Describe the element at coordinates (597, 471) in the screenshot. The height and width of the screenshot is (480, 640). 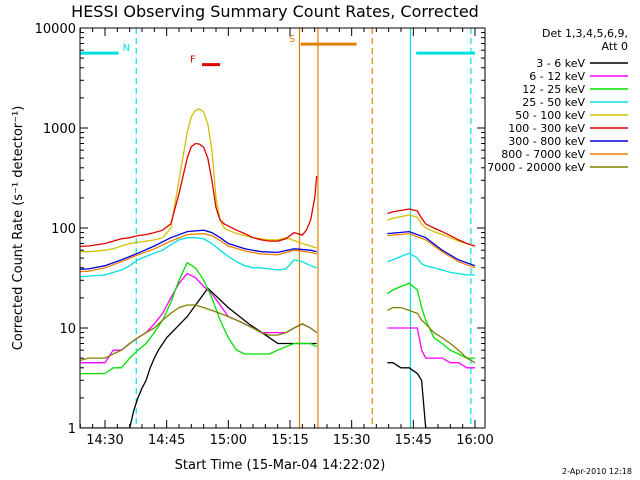
I see `footer-timestamp: 2-Apr-2010 12:18` at that location.